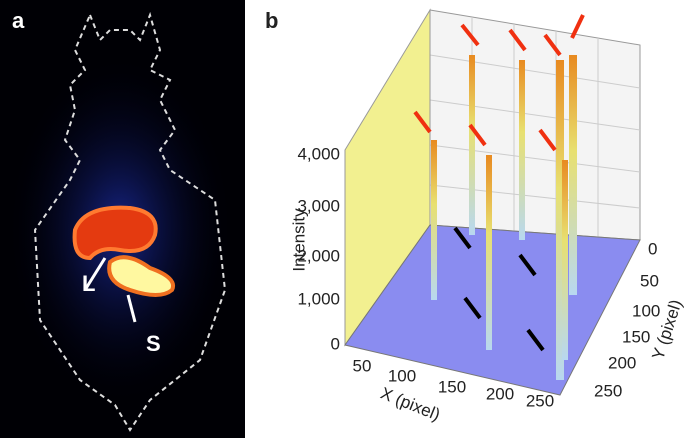 This screenshot has width=685, height=438. I want to click on z-axis-title: Intensity, so click(298, 240).